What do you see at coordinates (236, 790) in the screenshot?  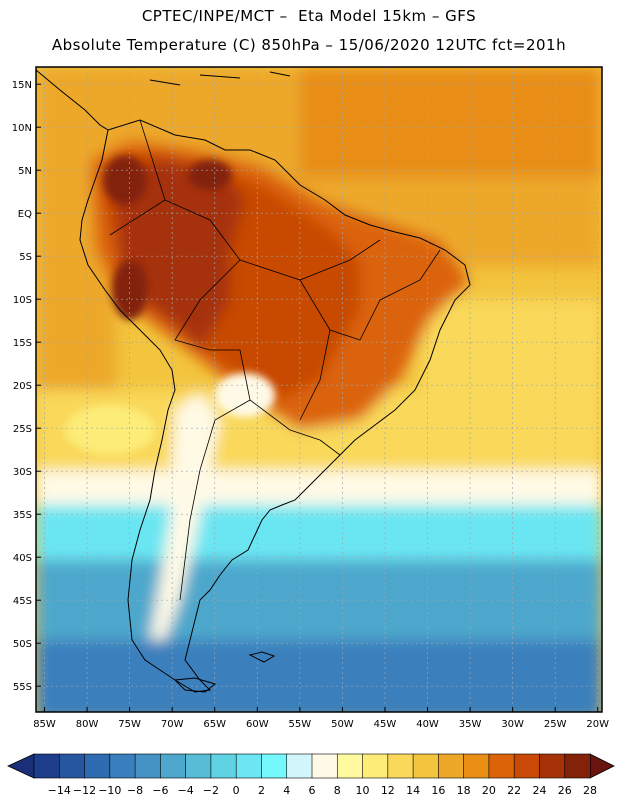 I see `colorbar-label: 0` at bounding box center [236, 790].